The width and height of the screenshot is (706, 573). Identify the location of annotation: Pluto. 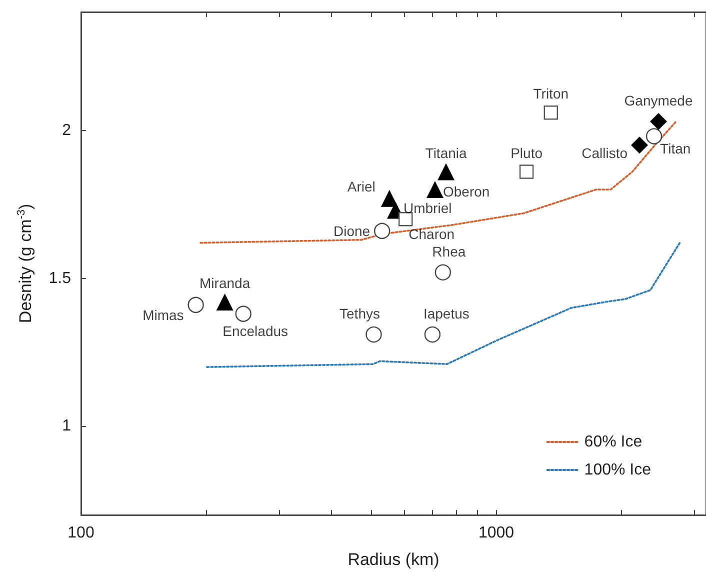
(526, 152).